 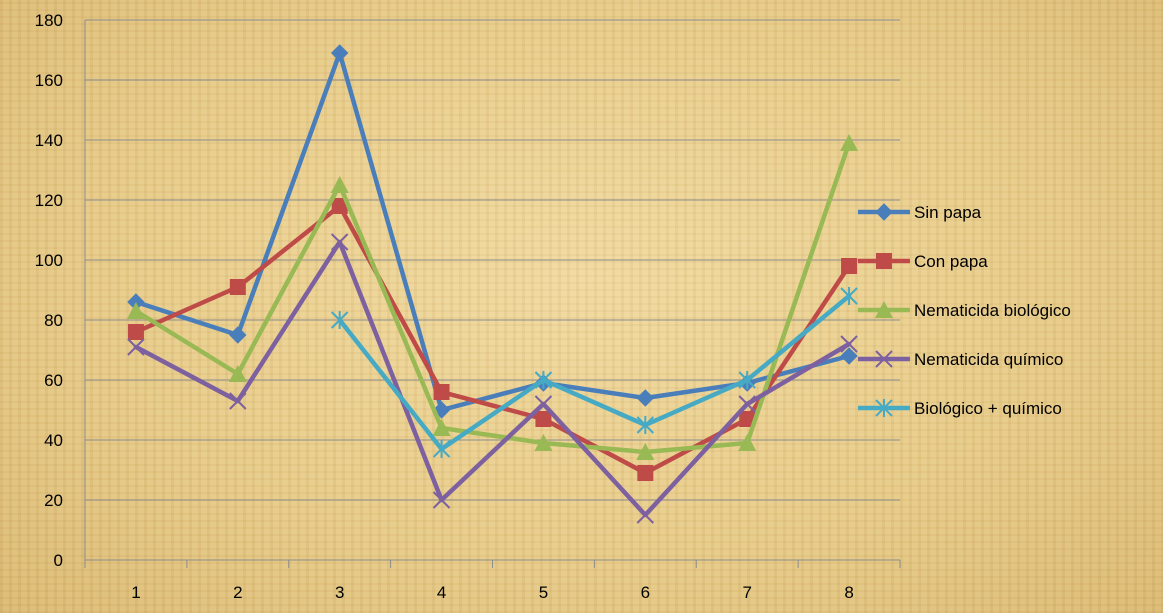 I want to click on y-tick-label: 180, so click(x=49, y=20).